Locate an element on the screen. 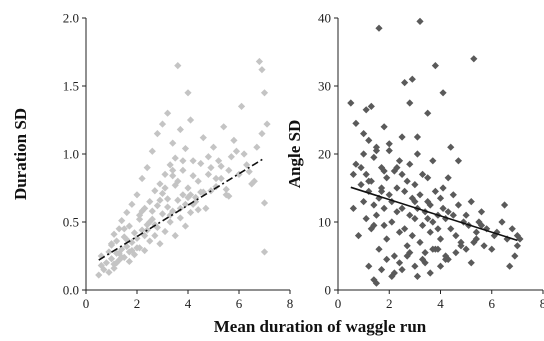 Image resolution: width=544 pixels, height=341 pixels. trend-line is located at coordinates (434, 214).